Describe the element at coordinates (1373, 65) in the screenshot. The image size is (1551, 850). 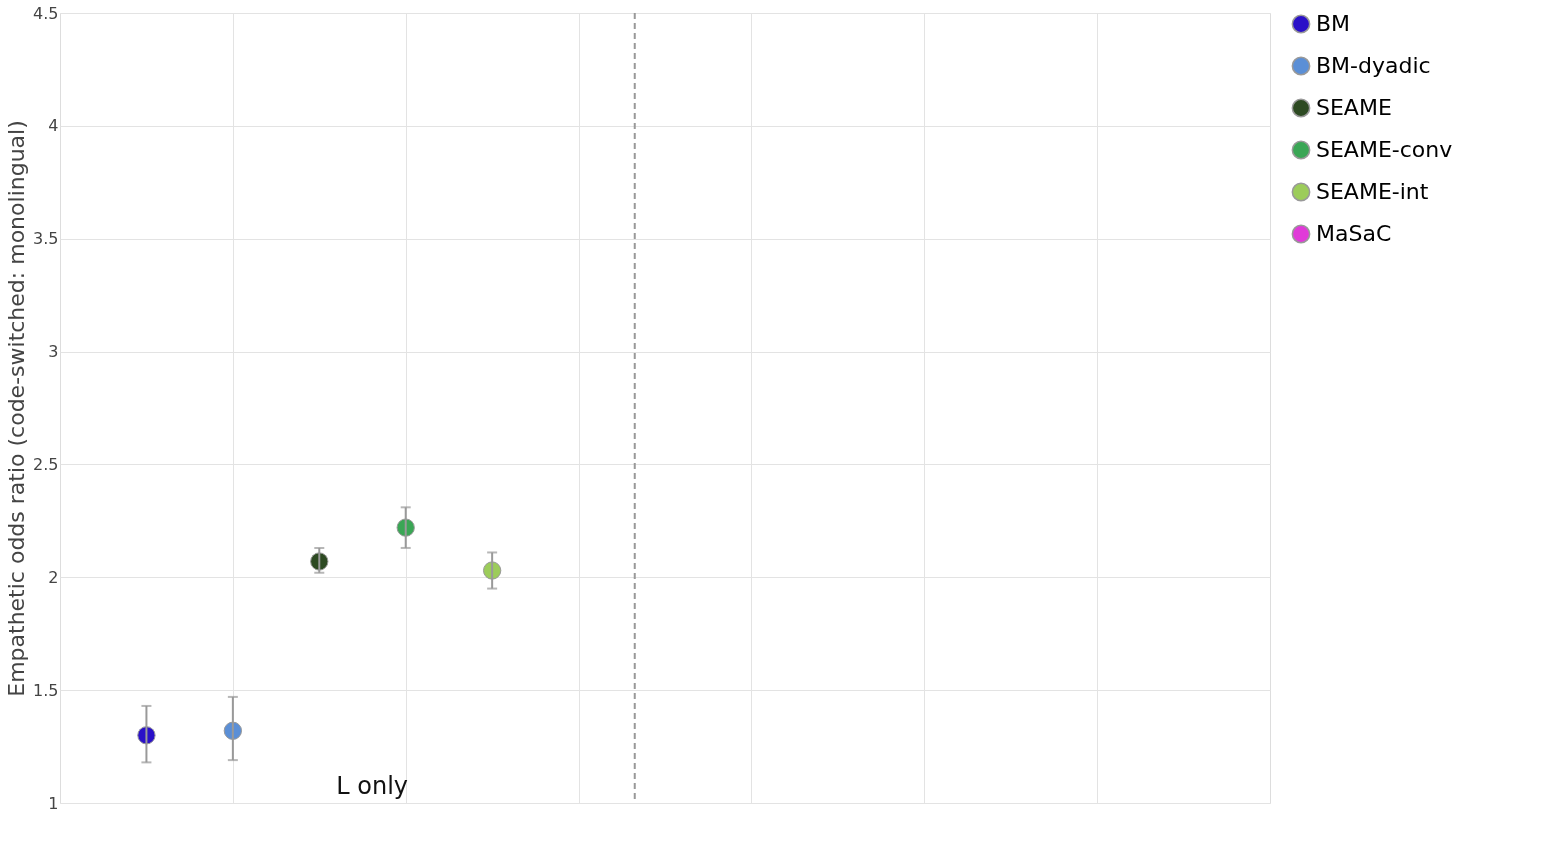
I see `legend-label: BM-dyadic` at that location.